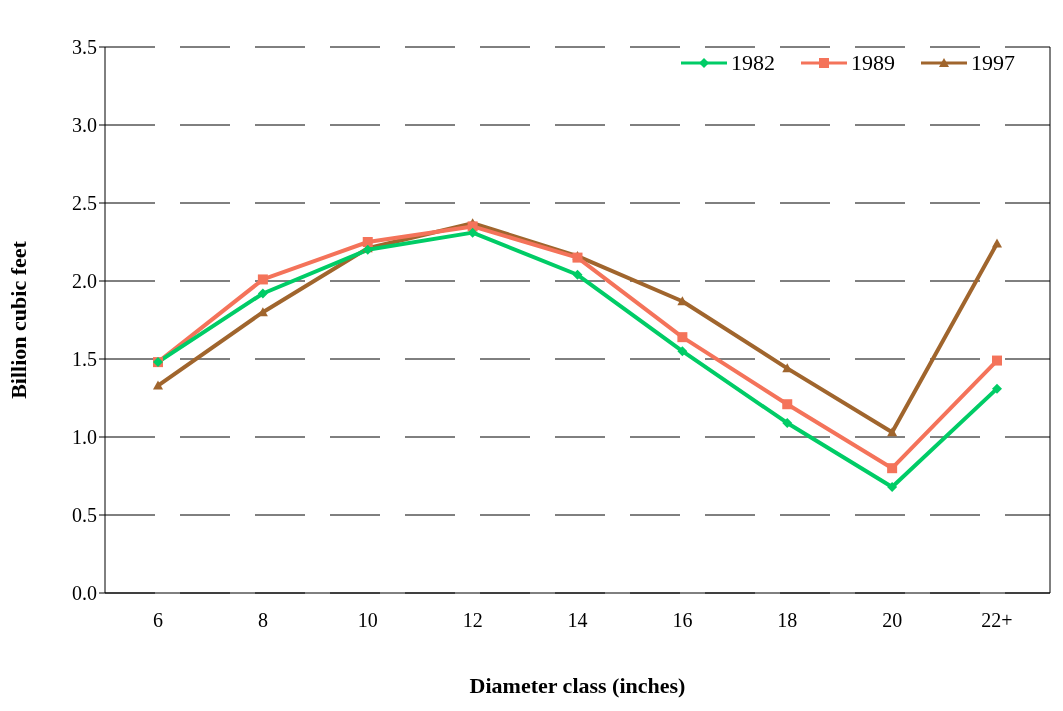 This screenshot has width=1063, height=711. I want to click on y-tick-label: 0.0, so click(84, 593).